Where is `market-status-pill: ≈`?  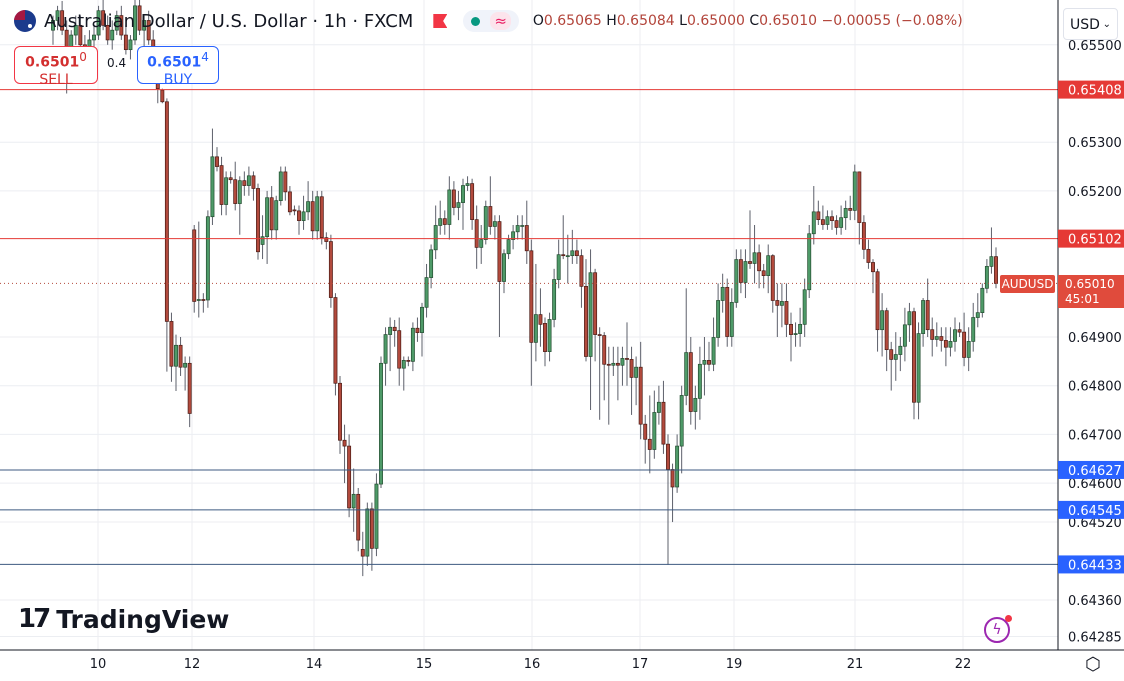 market-status-pill: ≈ is located at coordinates (491, 21).